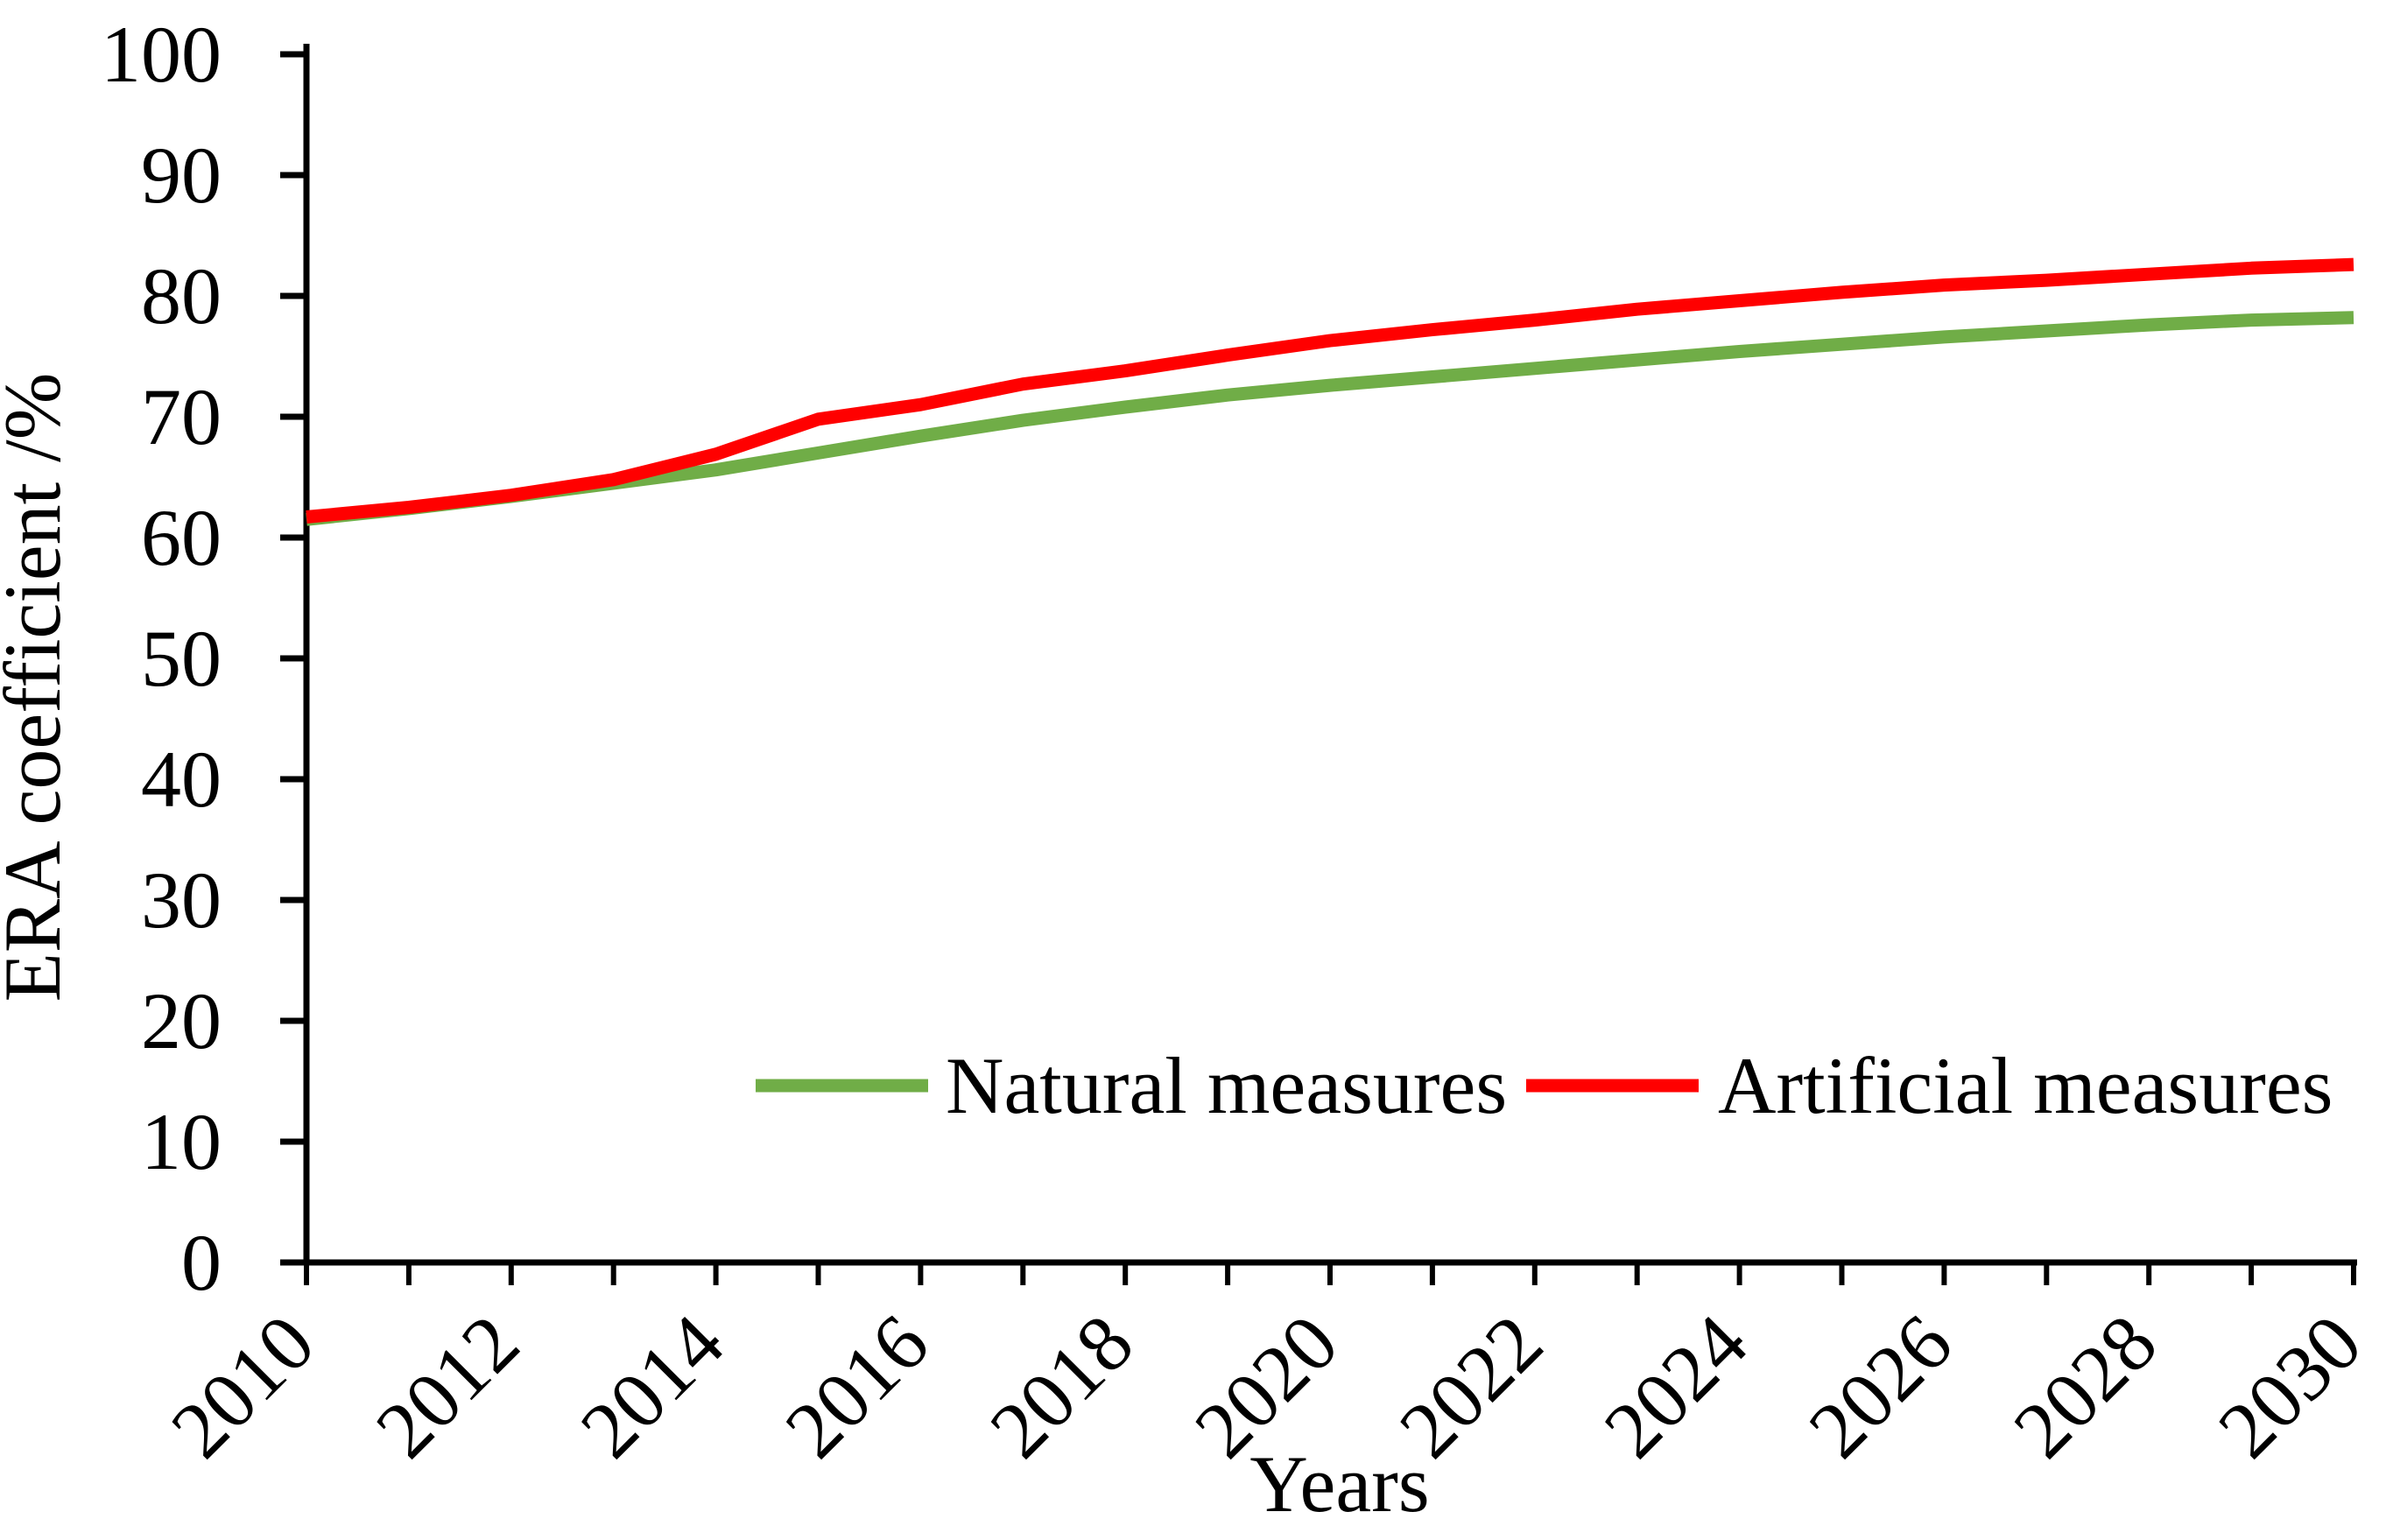 The height and width of the screenshot is (1540, 2393). I want to click on y-tick-label: 30, so click(182, 900).